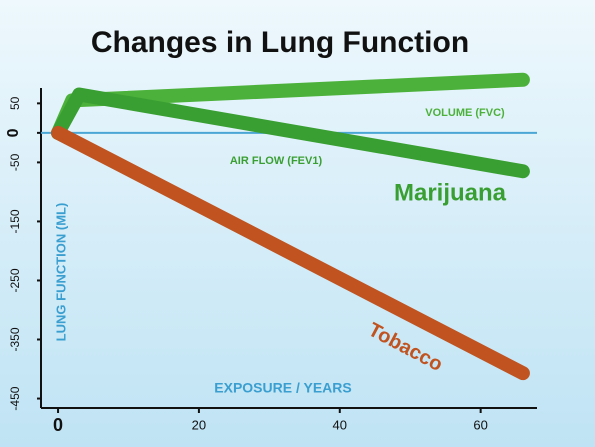  What do you see at coordinates (465, 113) in the screenshot?
I see `series-label: VOLUME (FVC)` at bounding box center [465, 113].